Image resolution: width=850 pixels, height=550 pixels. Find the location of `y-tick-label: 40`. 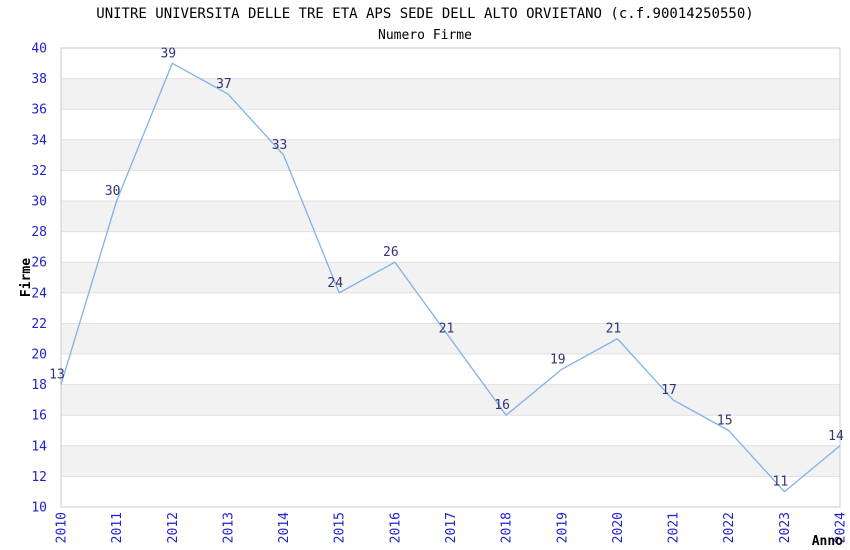

y-tick-label: 40 is located at coordinates (39, 49).